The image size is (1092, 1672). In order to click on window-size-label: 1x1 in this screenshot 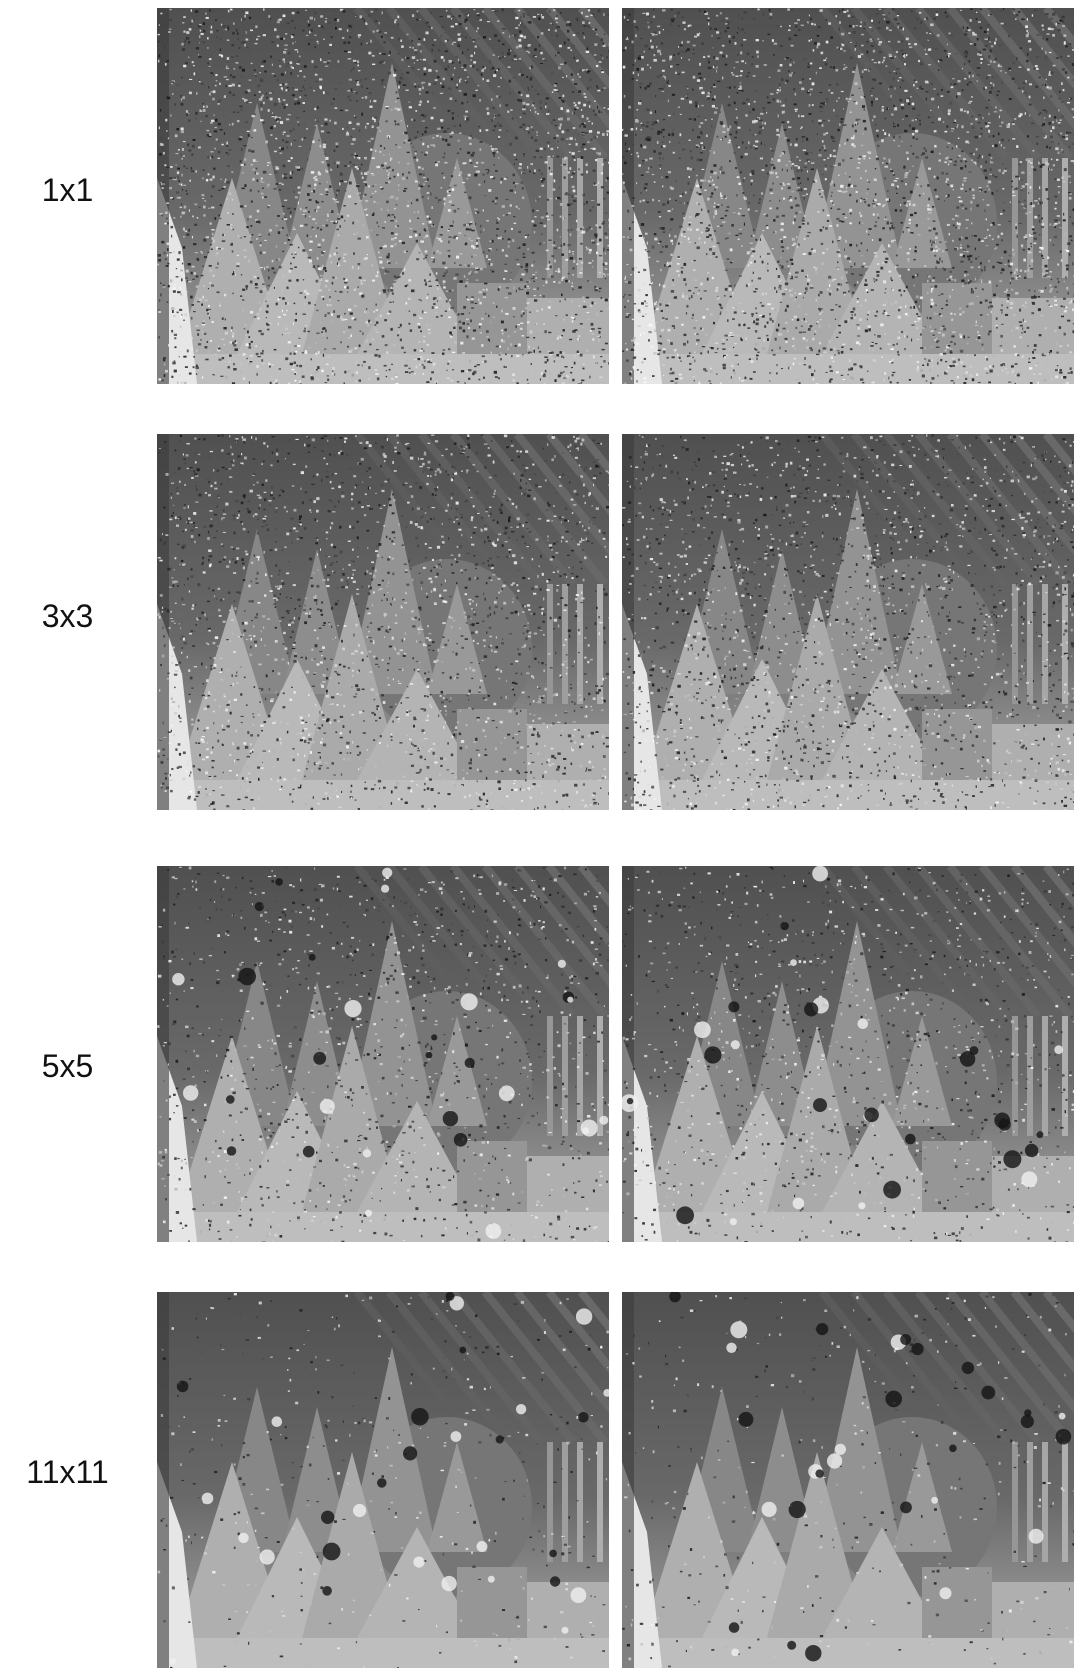, I will do `click(67, 190)`.